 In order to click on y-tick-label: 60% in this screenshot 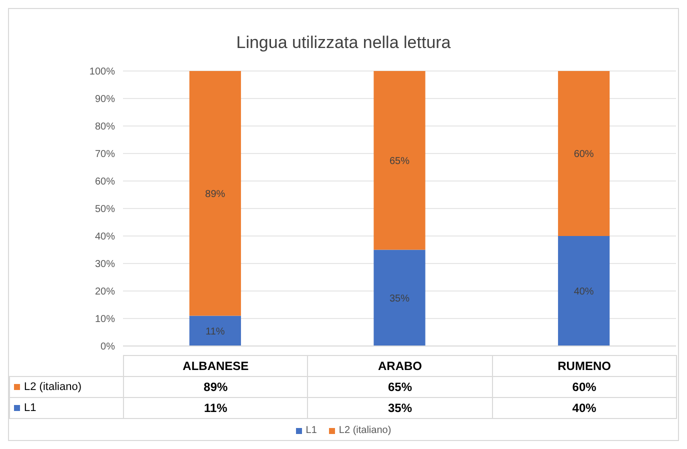, I will do `click(105, 182)`.